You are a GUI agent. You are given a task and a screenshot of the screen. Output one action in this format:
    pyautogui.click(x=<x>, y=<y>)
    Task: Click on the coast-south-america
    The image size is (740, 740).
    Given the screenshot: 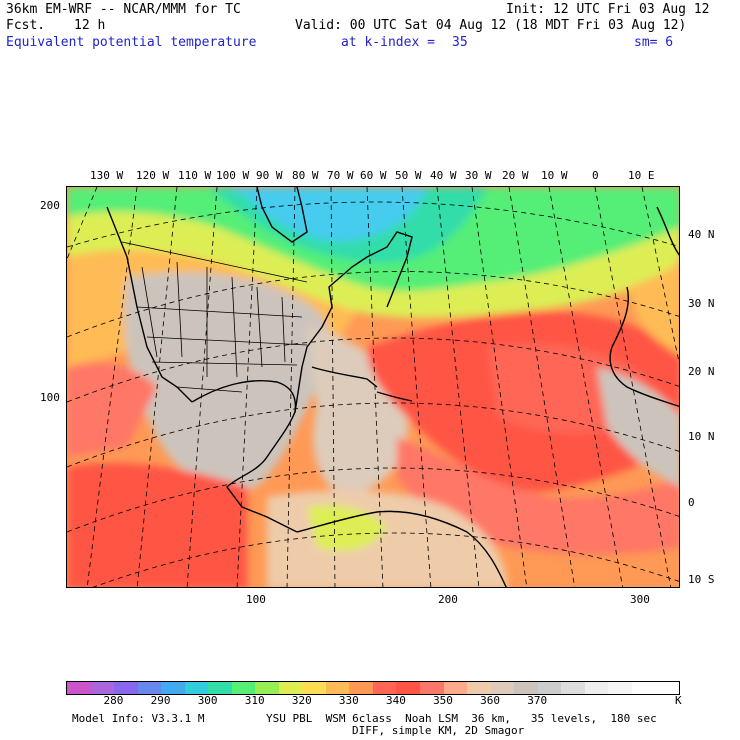 What is the action you would take?
    pyautogui.click(x=401, y=548)
    